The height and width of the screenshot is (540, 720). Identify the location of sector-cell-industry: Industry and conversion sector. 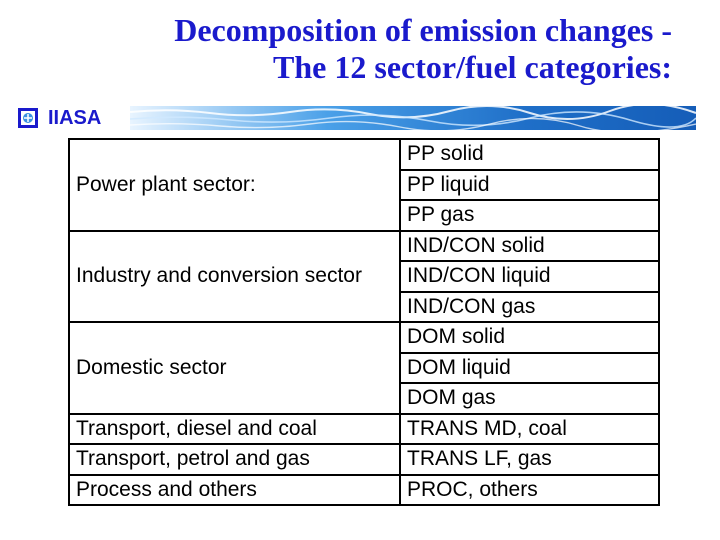
(234, 276).